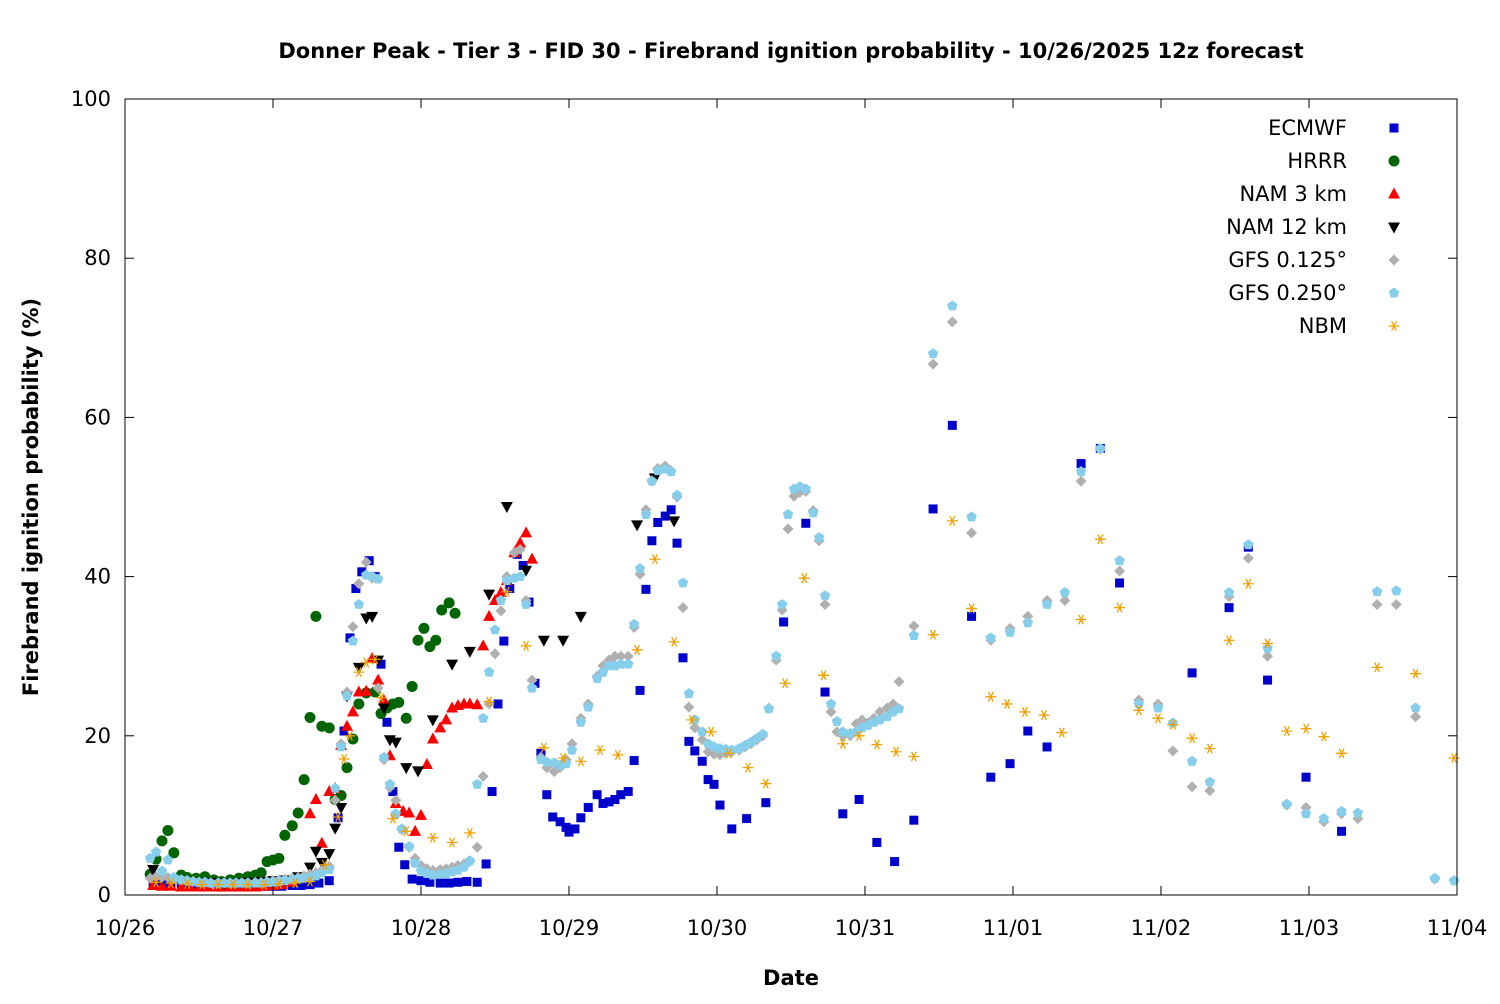 The image size is (1500, 1004). Describe the element at coordinates (1013, 928) in the screenshot. I see `x-tick-label: 11/01` at that location.